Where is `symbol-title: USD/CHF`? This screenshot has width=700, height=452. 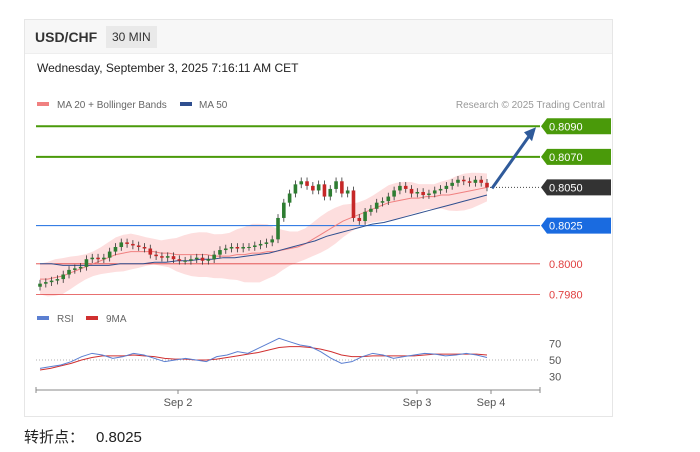 symbol-title: USD/CHF is located at coordinates (66, 37).